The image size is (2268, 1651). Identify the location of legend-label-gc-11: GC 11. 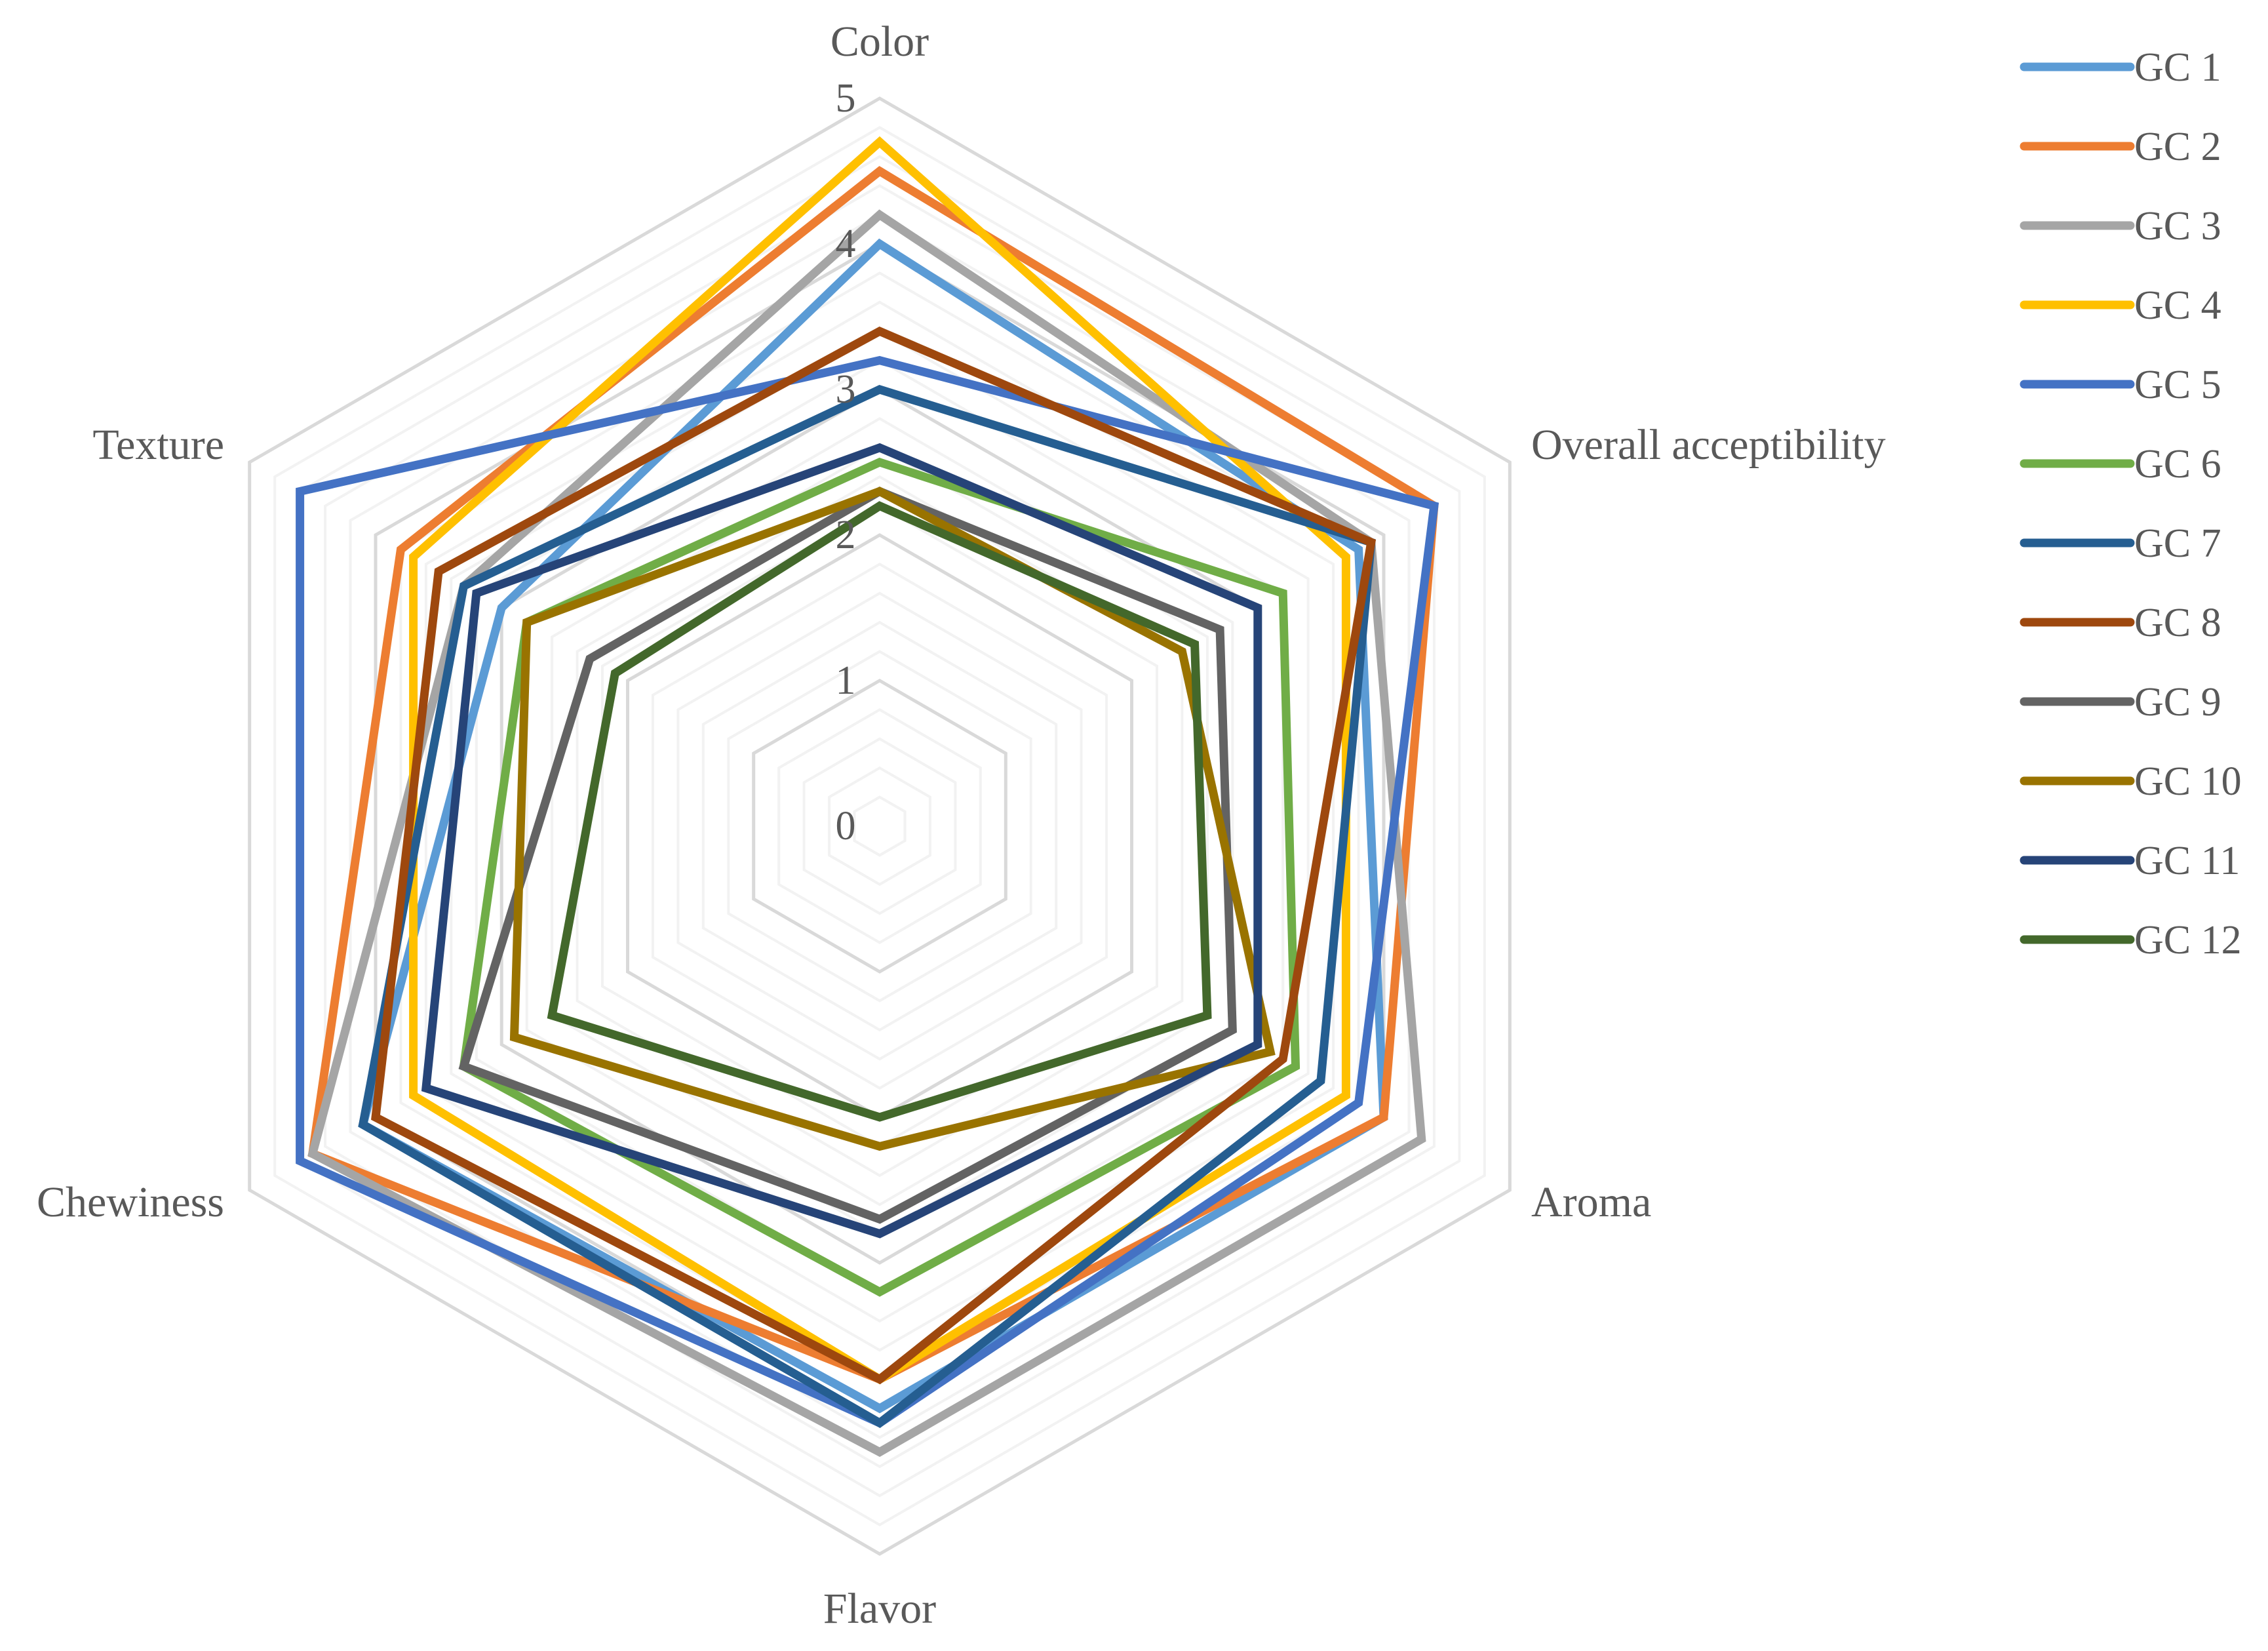
(2187, 861).